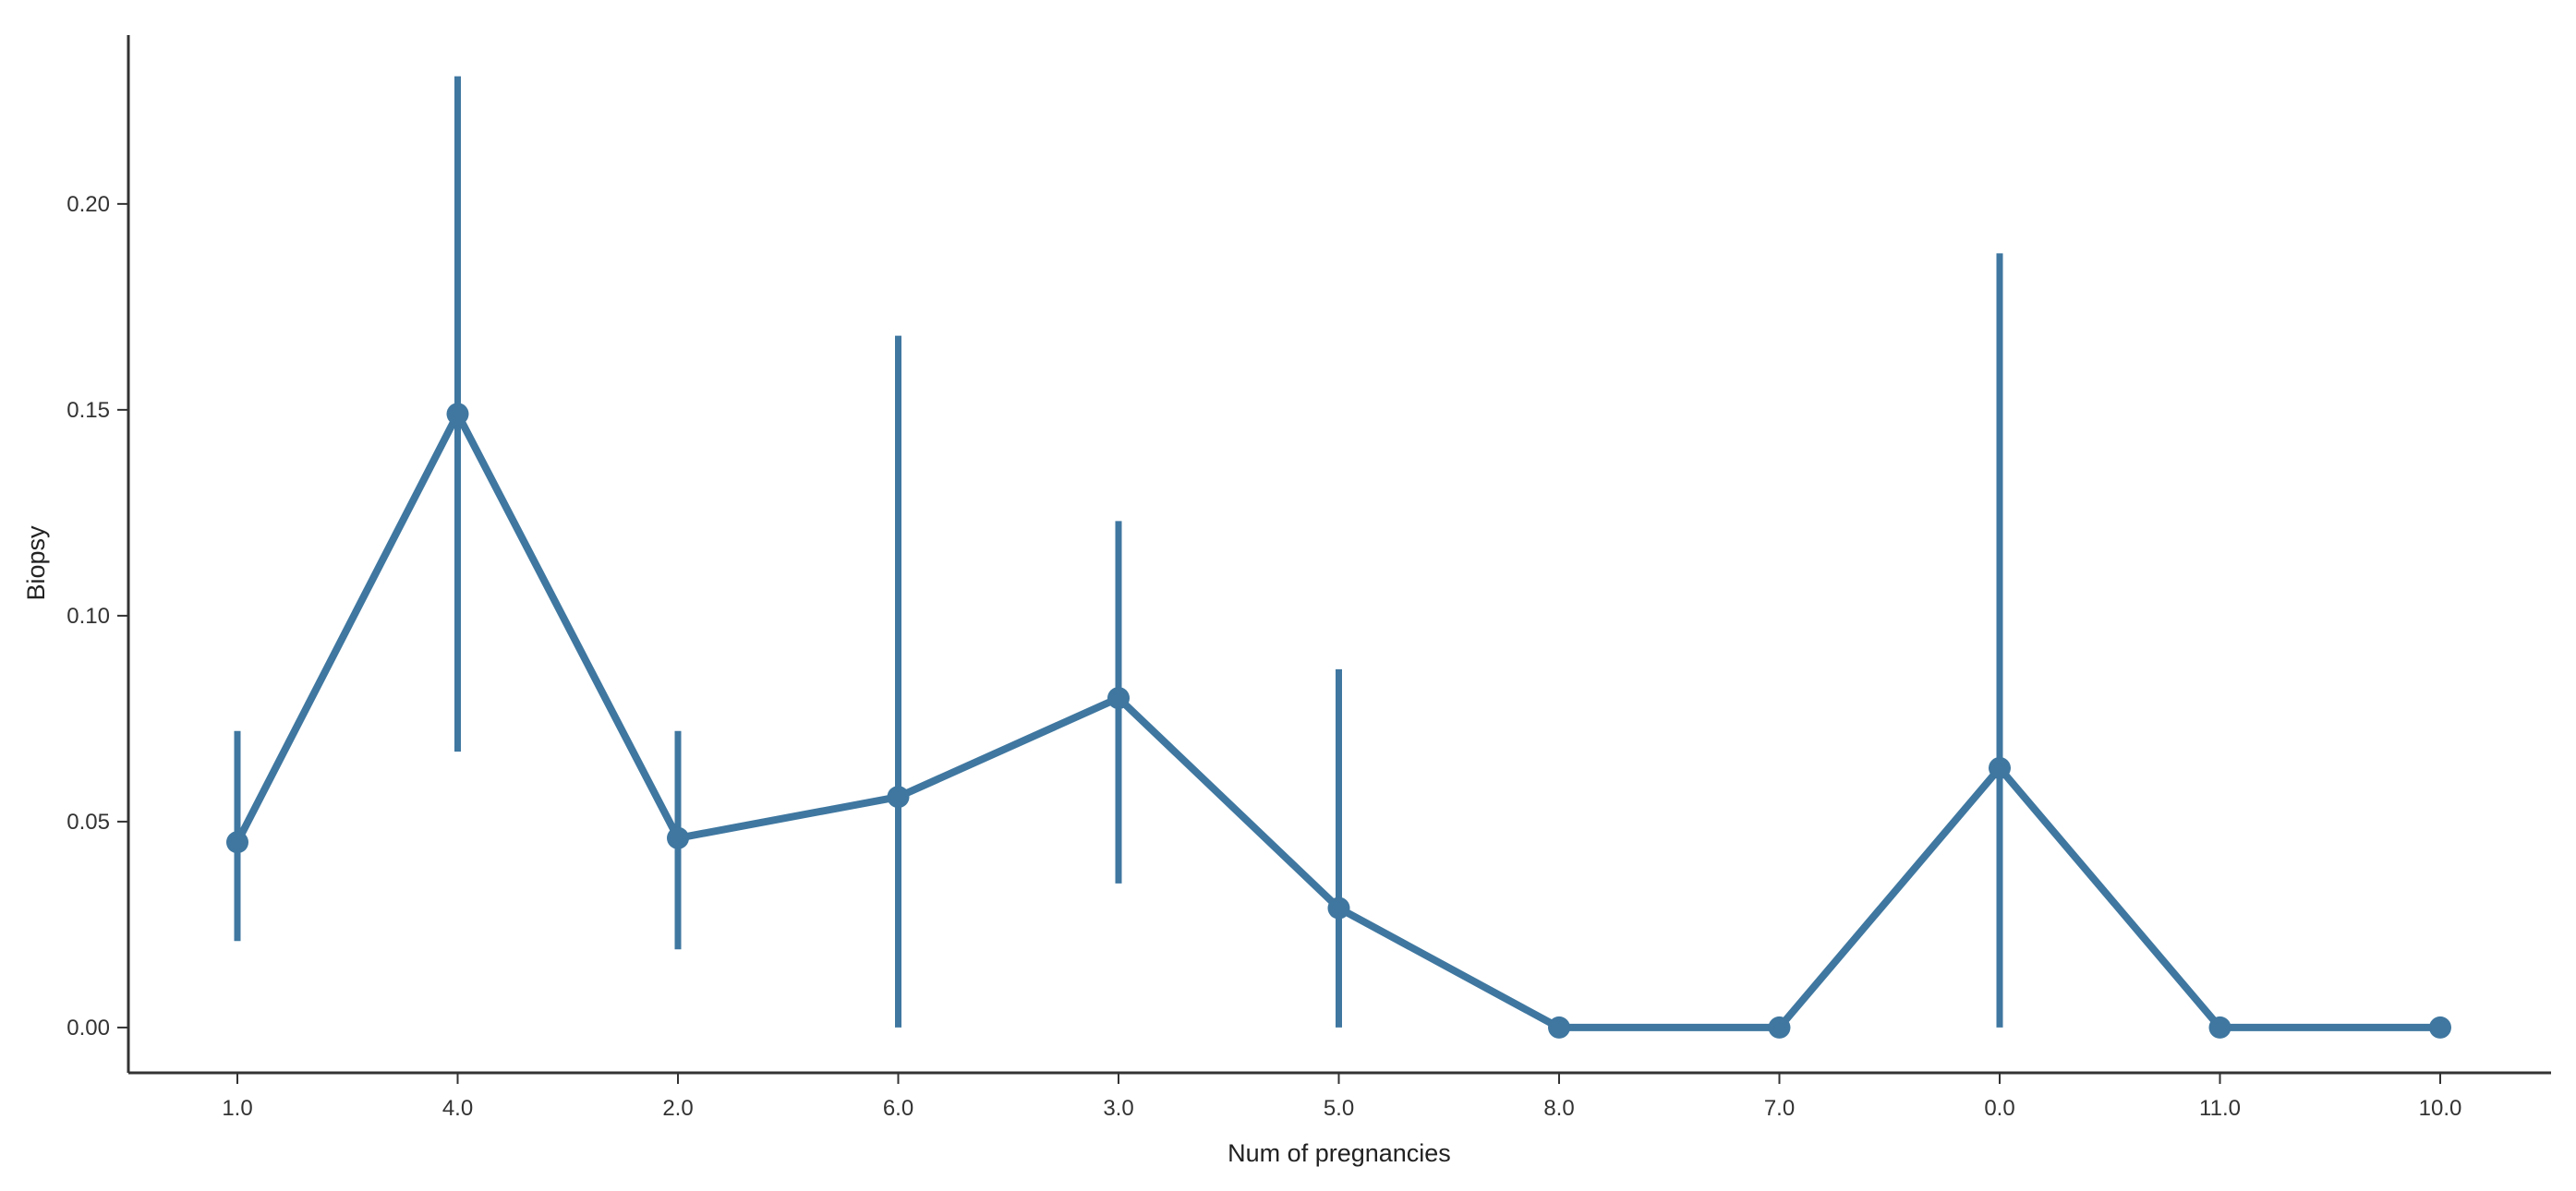 The image size is (2576, 1191). Describe the element at coordinates (36, 563) in the screenshot. I see `y-axis-title: Biopsy` at that location.